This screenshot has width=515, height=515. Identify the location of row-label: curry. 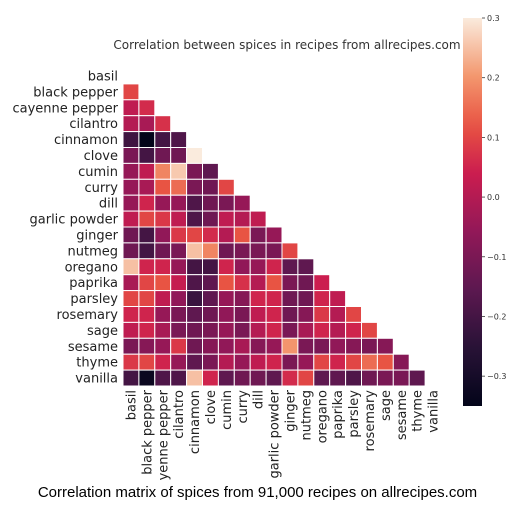
(101, 188).